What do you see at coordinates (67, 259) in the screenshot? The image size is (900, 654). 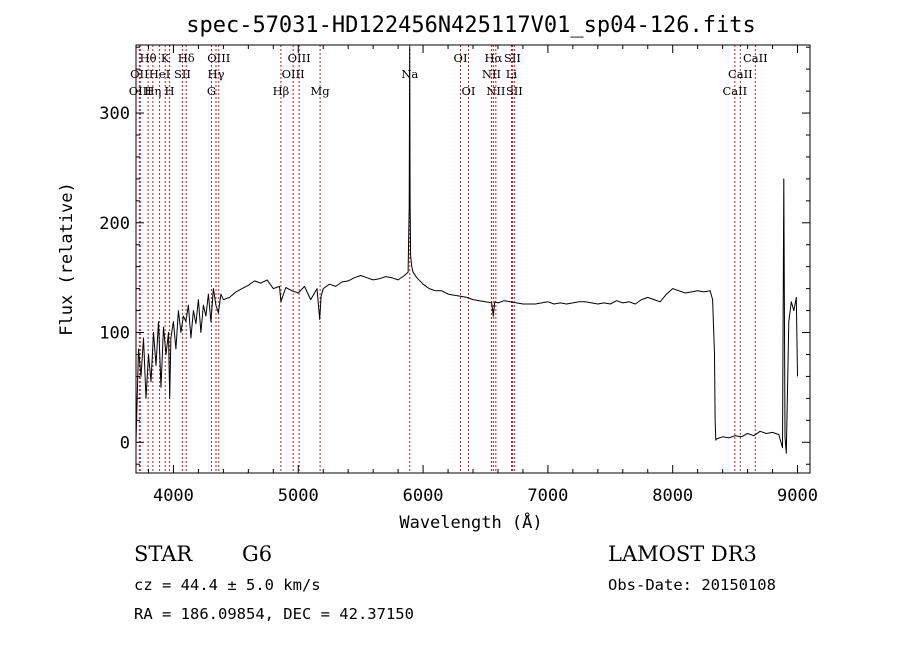 I see `y-axis-label: Flux (relative)` at bounding box center [67, 259].